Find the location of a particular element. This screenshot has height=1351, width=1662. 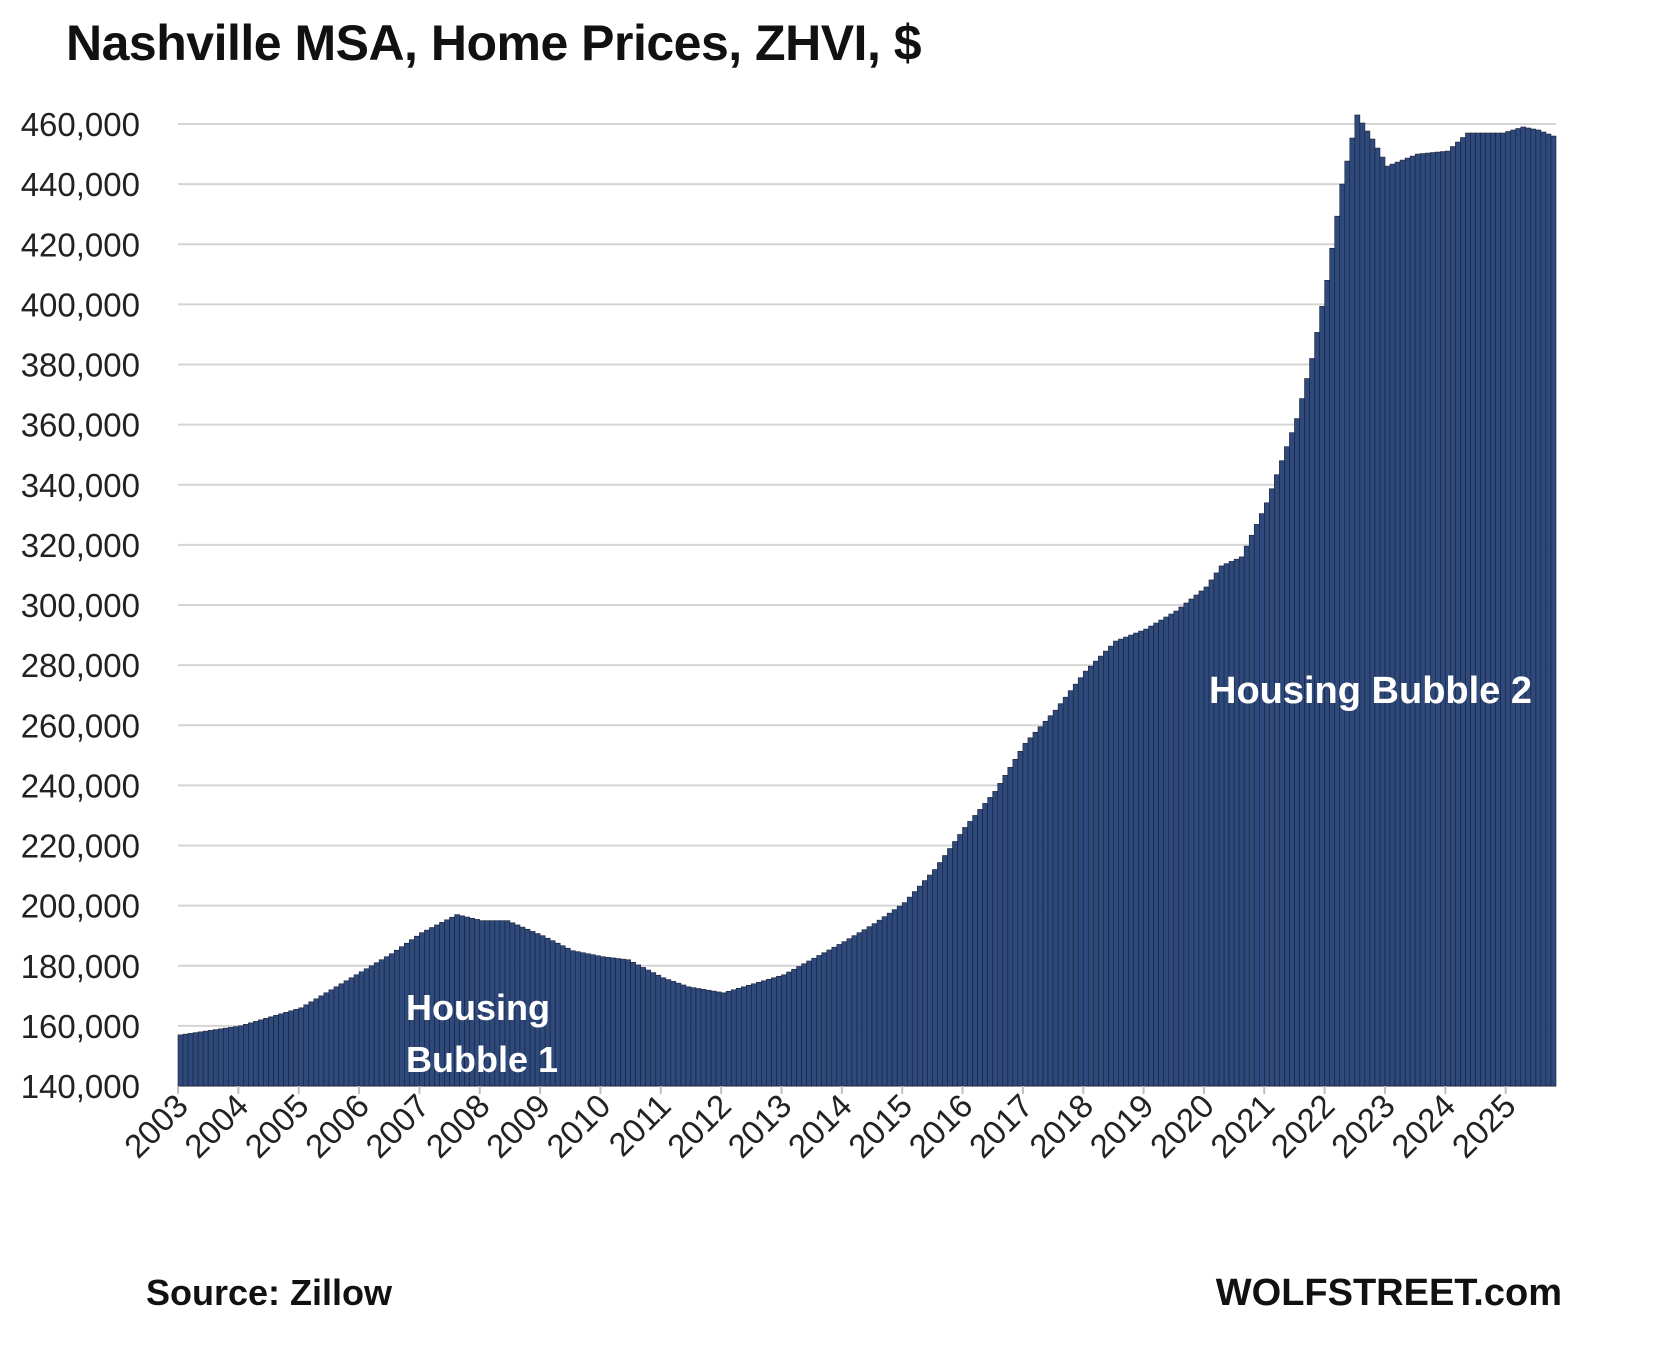

x-tick-label: 2025 is located at coordinates (1484, 1126).